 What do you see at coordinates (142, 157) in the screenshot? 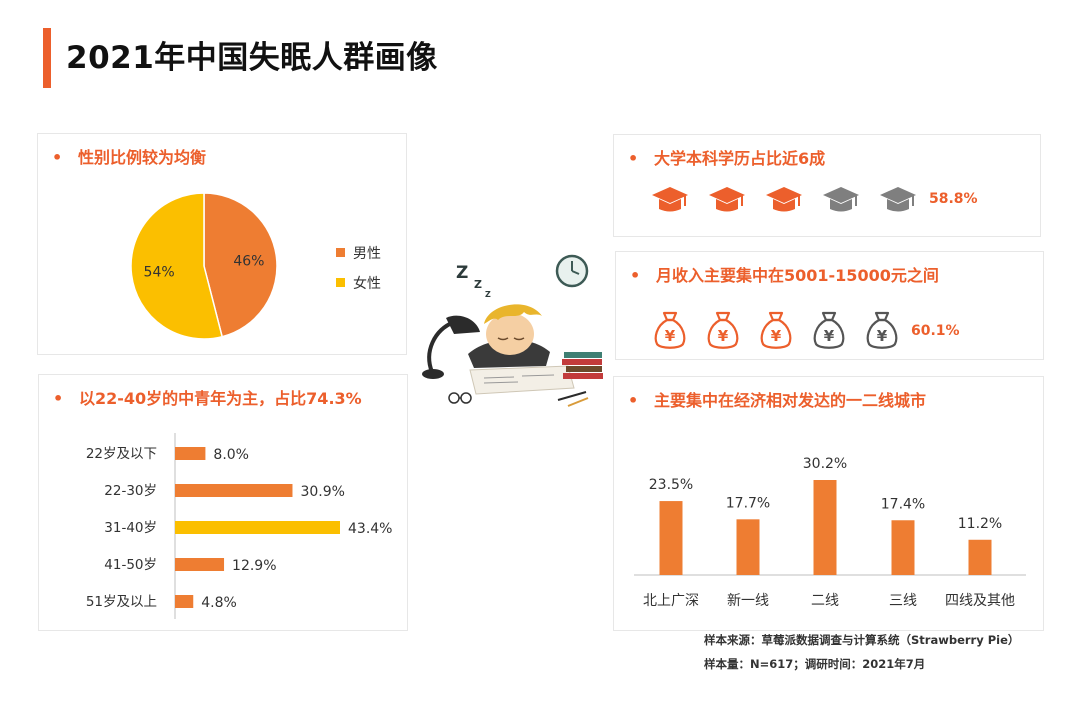
I see `gender-heading-text: 性别比例较为均衡` at bounding box center [142, 157].